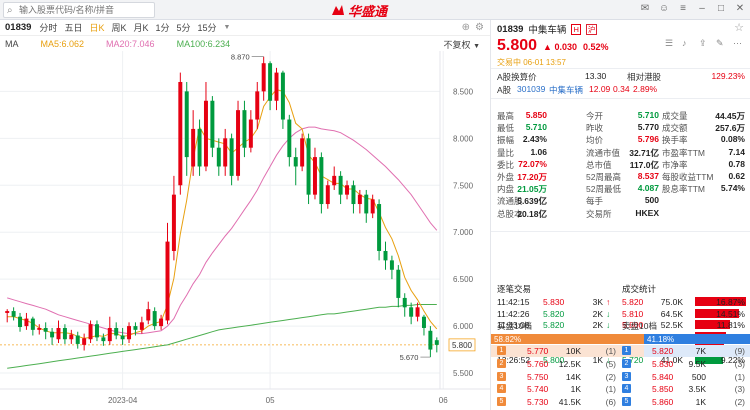  I want to click on stat-value: 4.087, so click(648, 188).